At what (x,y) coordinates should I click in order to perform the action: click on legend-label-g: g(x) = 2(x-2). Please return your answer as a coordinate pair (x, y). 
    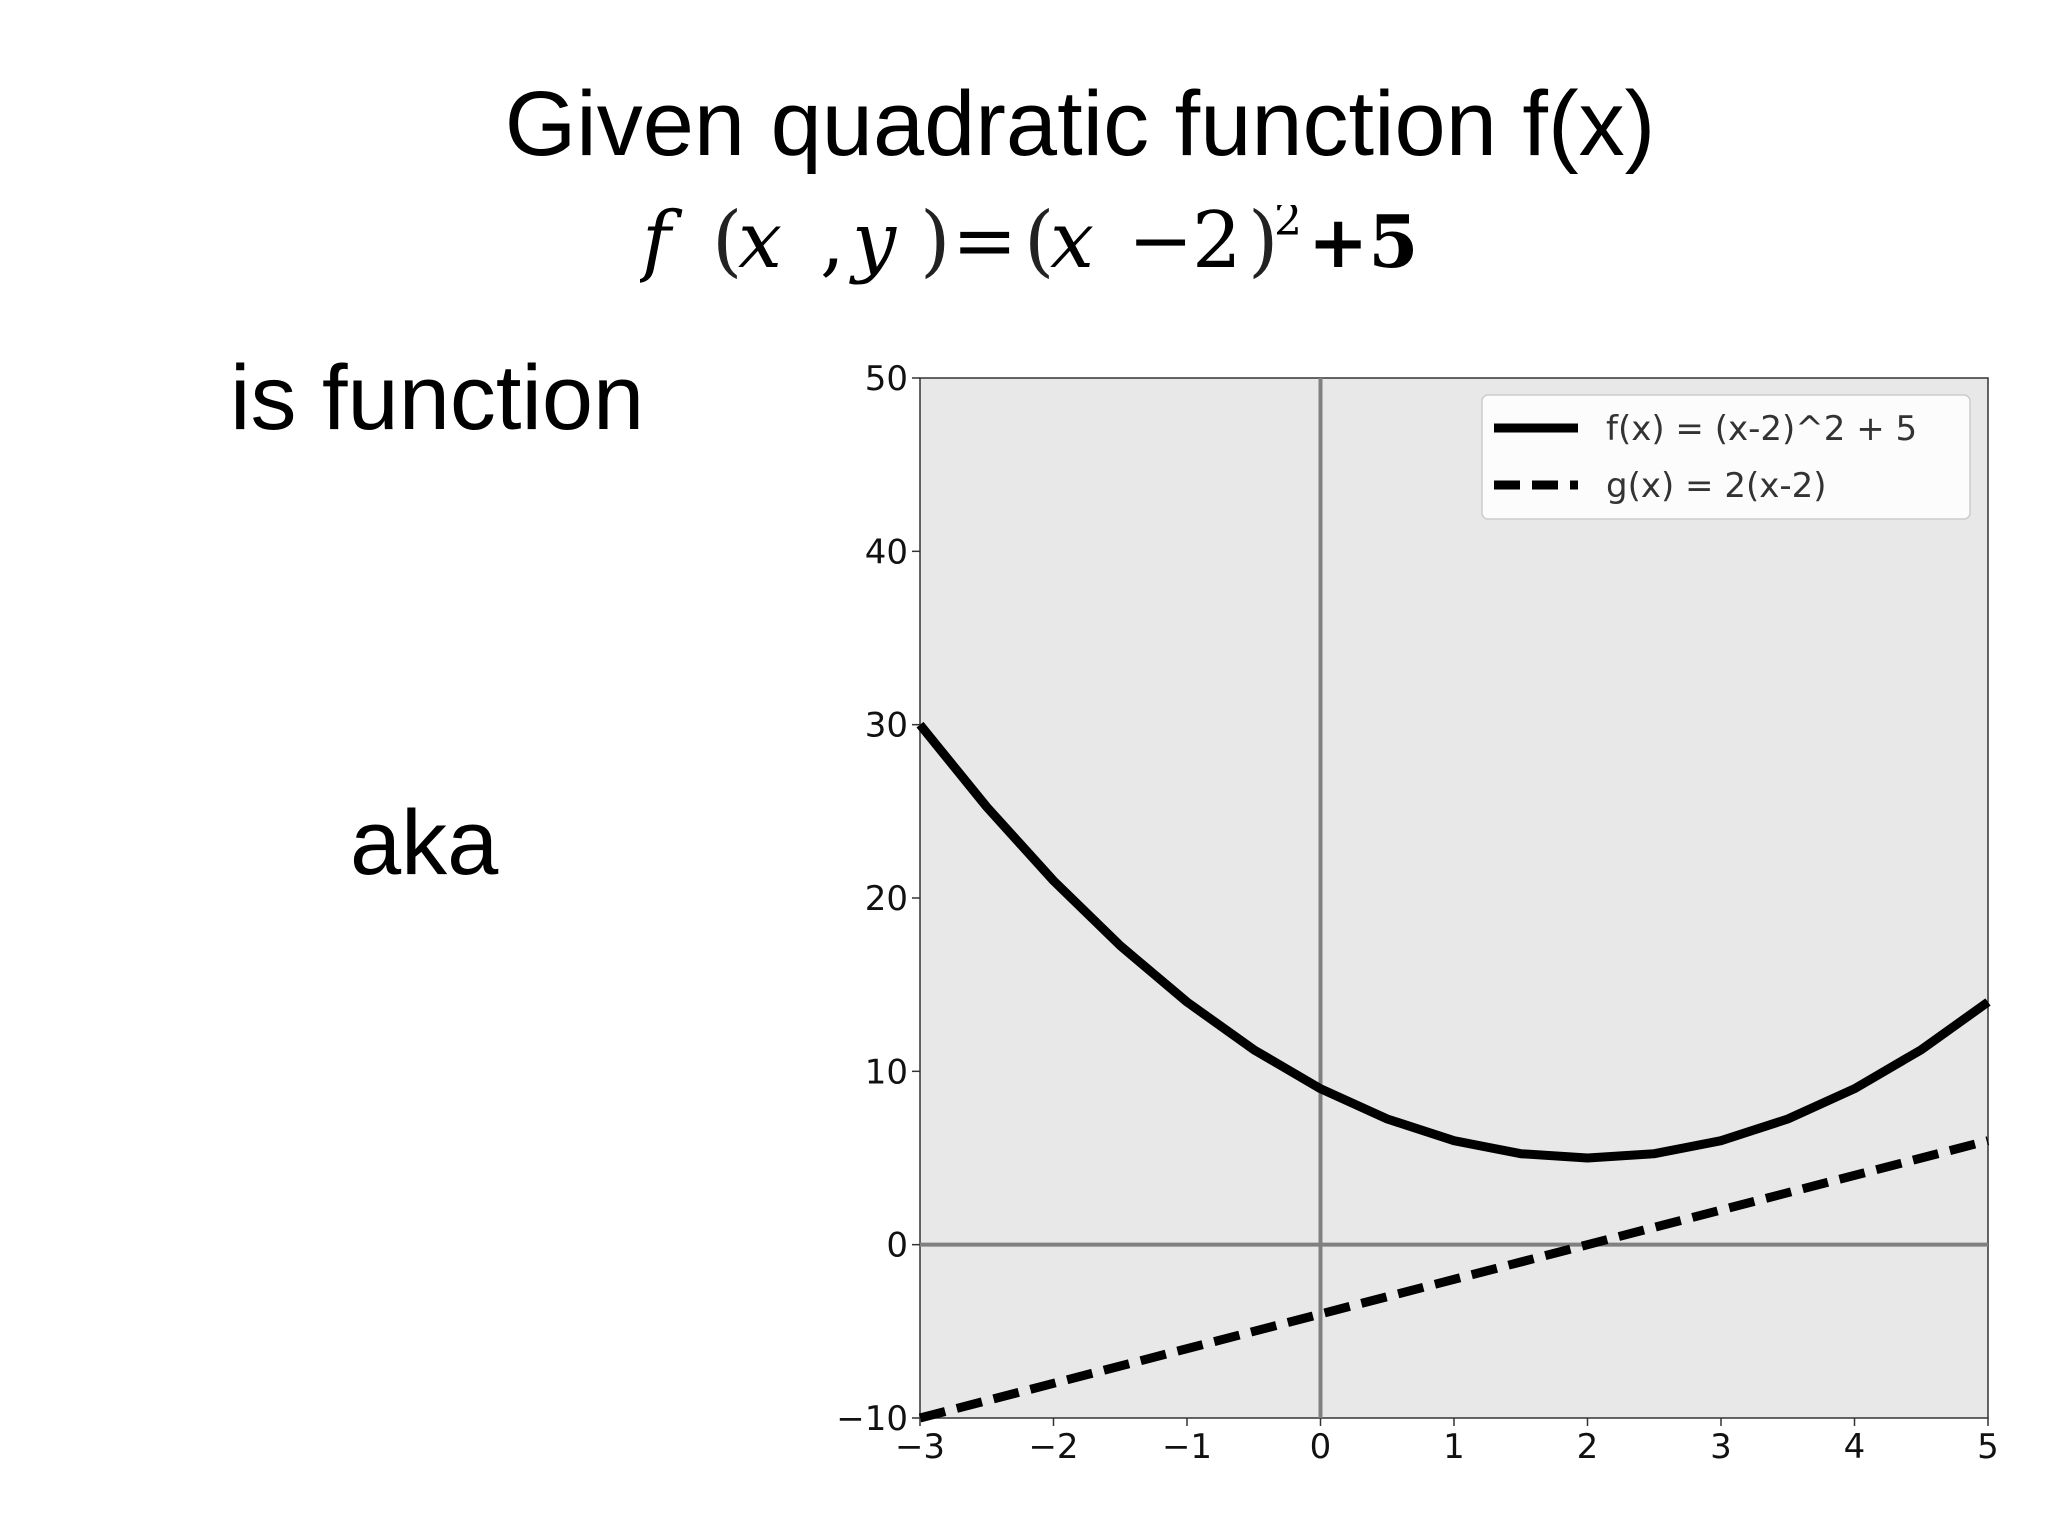
    Looking at the image, I should click on (1716, 486).